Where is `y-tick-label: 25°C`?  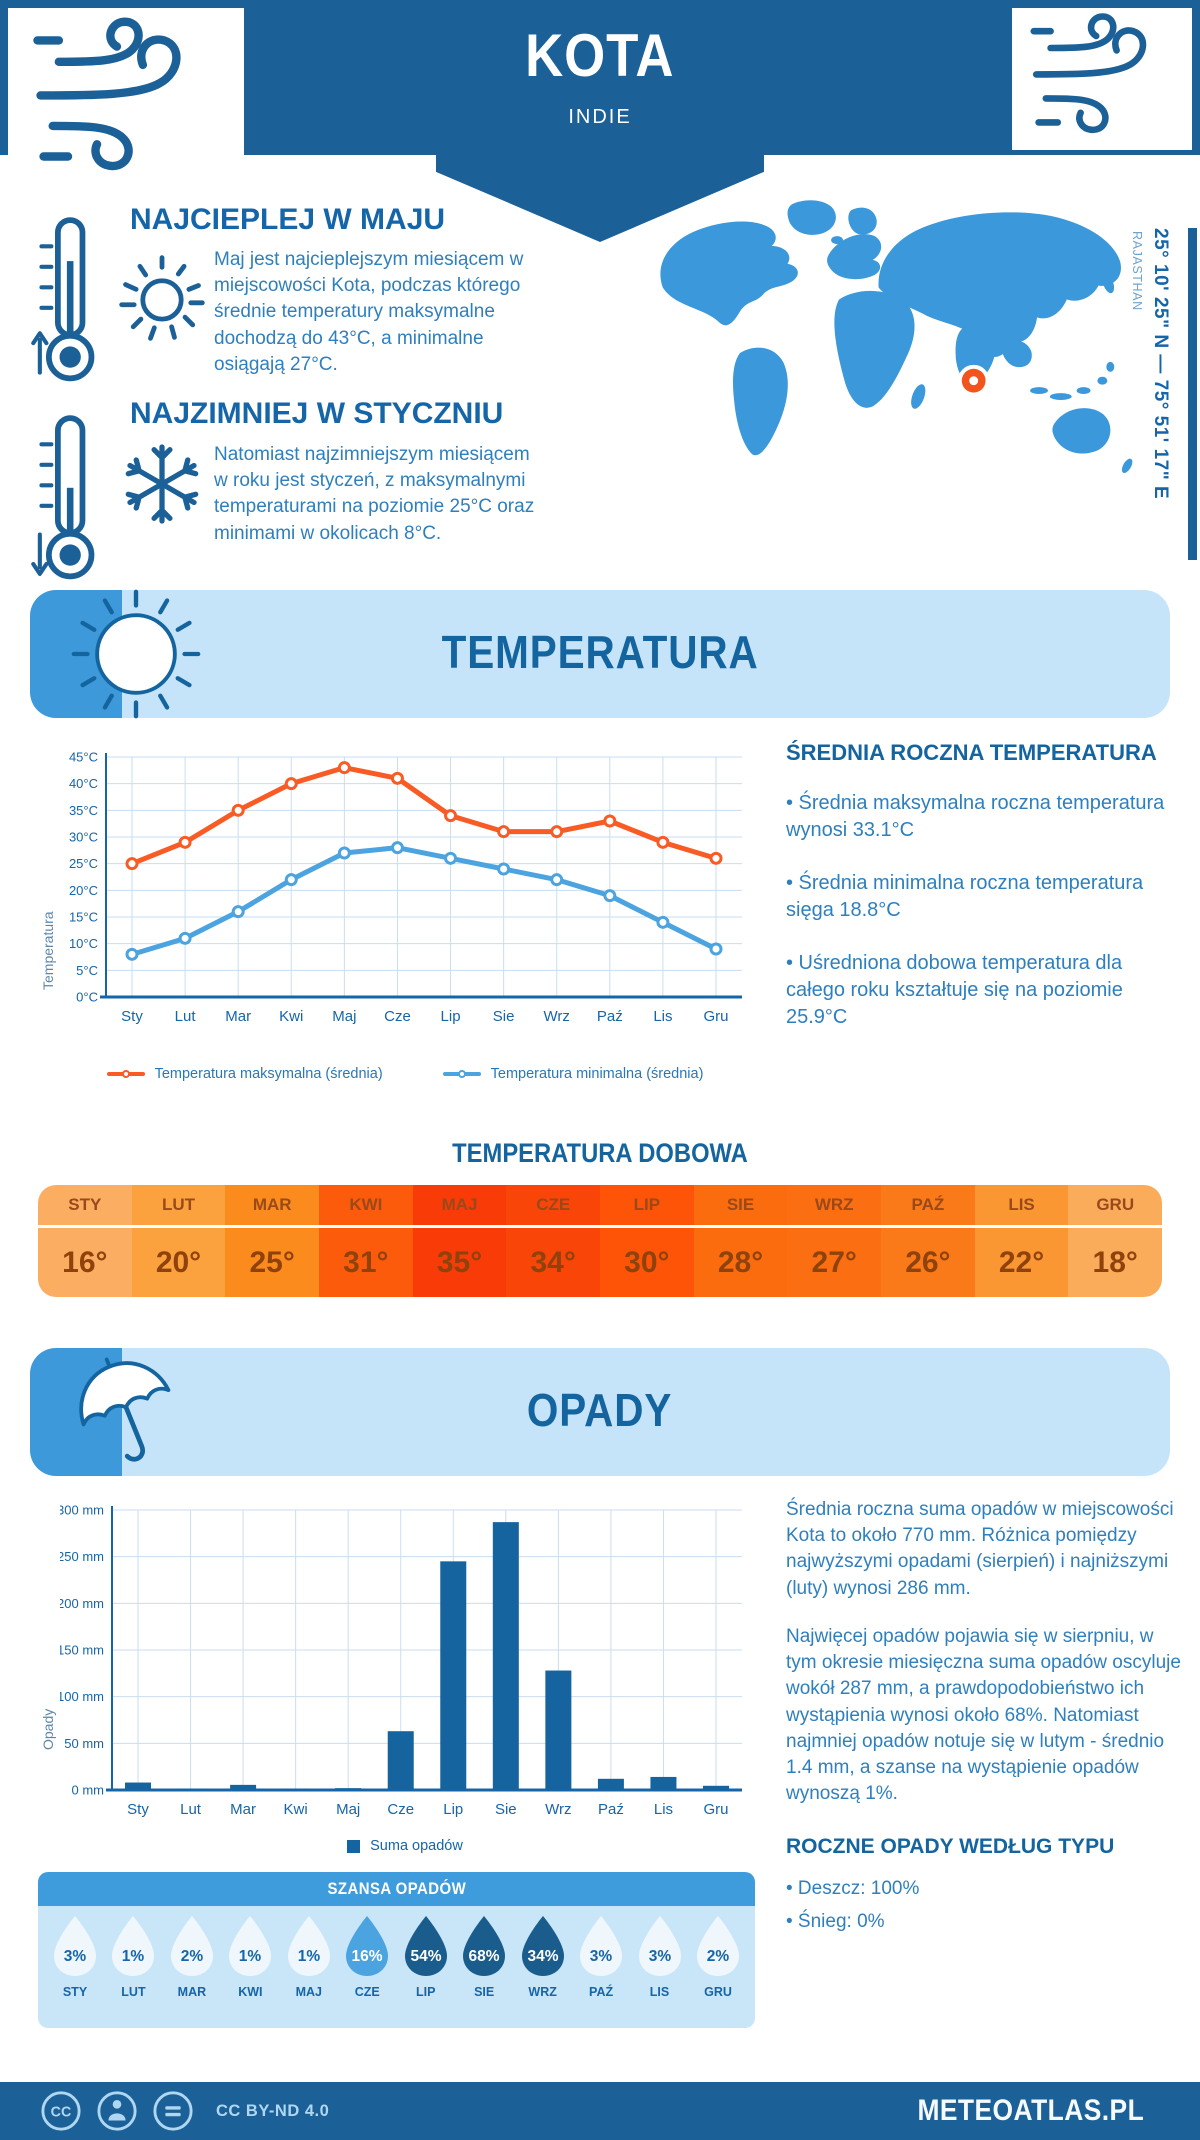
y-tick-label: 25°C is located at coordinates (83, 863).